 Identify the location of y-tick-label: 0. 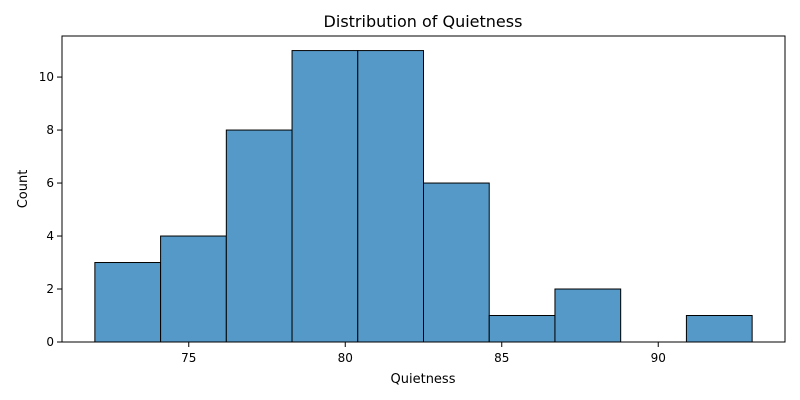
(50, 342).